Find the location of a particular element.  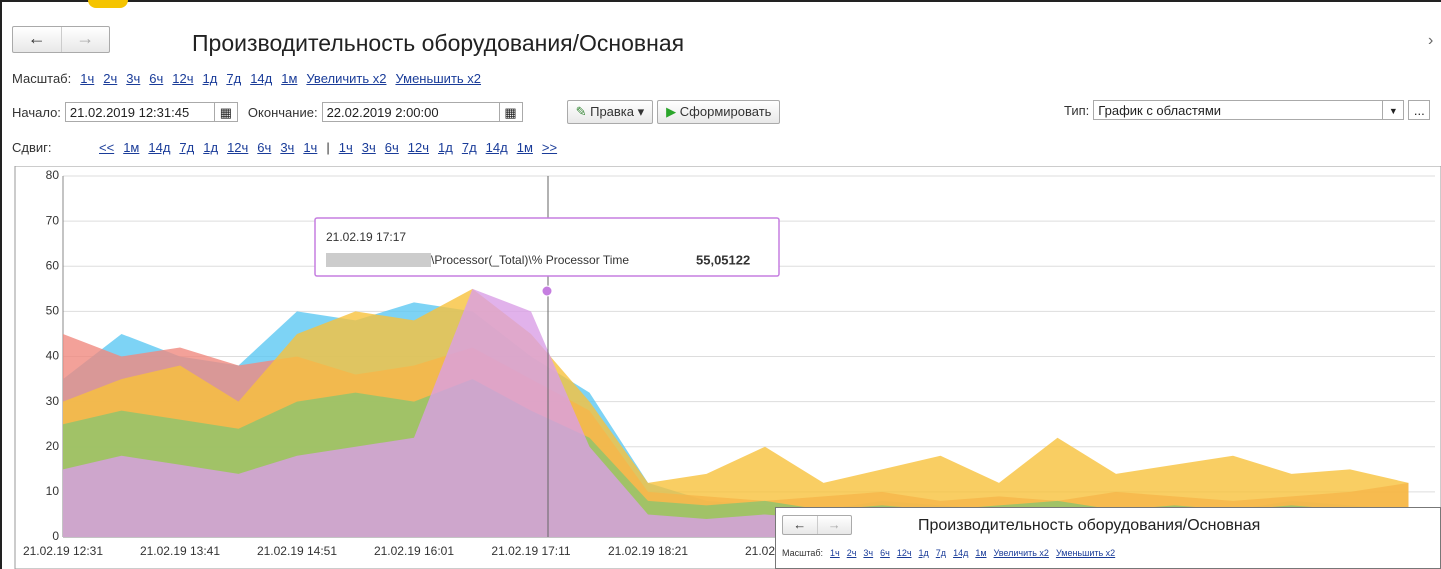

y-tick-label: 70 is located at coordinates (53, 220).